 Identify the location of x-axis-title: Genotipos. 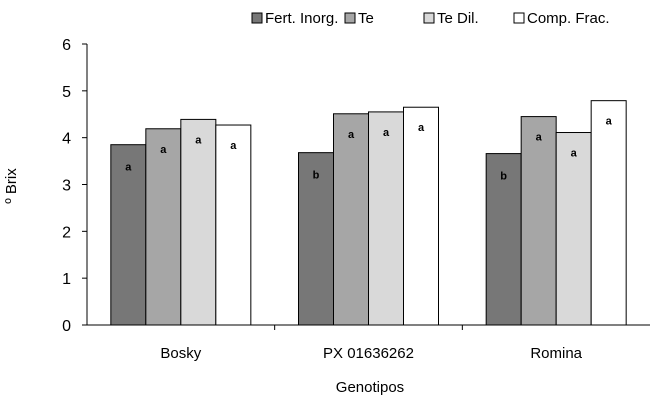
(370, 387).